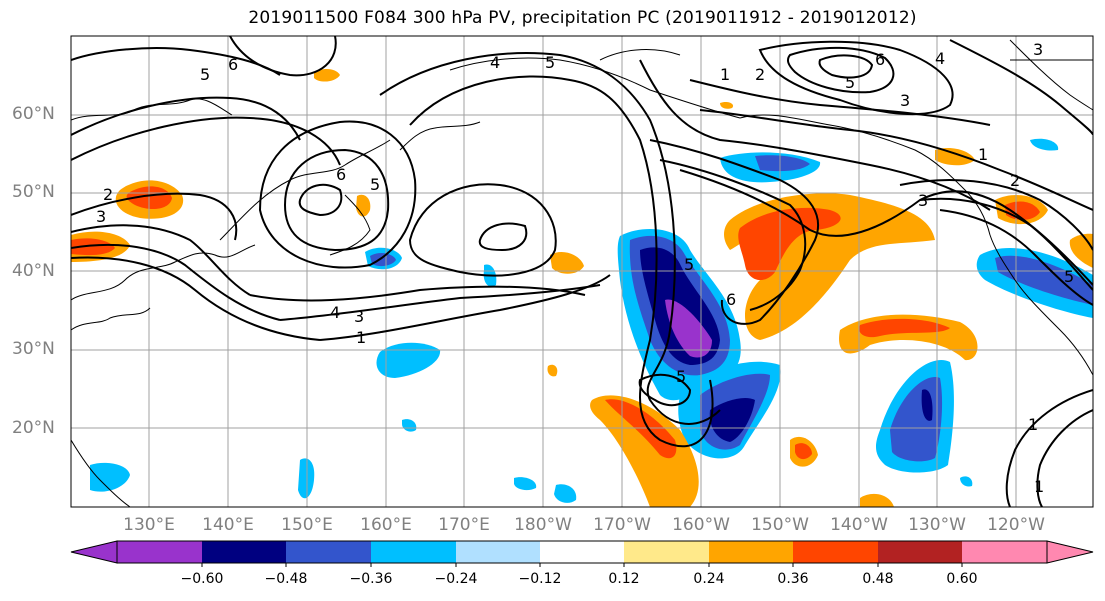 The width and height of the screenshot is (1105, 601). Describe the element at coordinates (386, 525) in the screenshot. I see `lon-label: 160°E` at that location.